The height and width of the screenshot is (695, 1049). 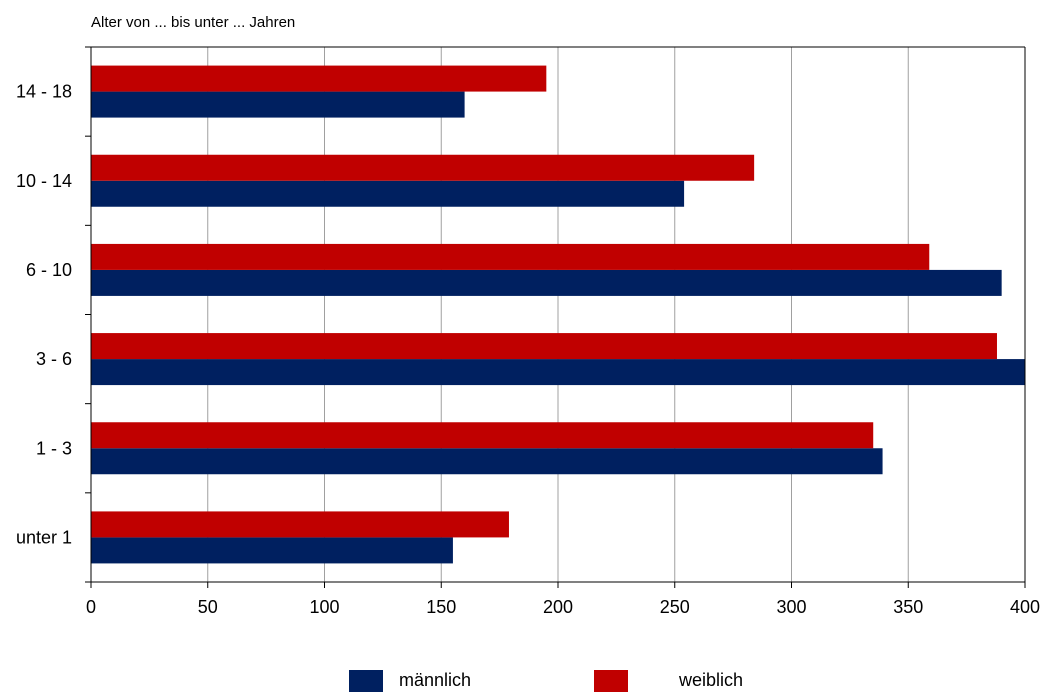 I want to click on y-tick-label: 3 - 6, so click(x=54, y=359).